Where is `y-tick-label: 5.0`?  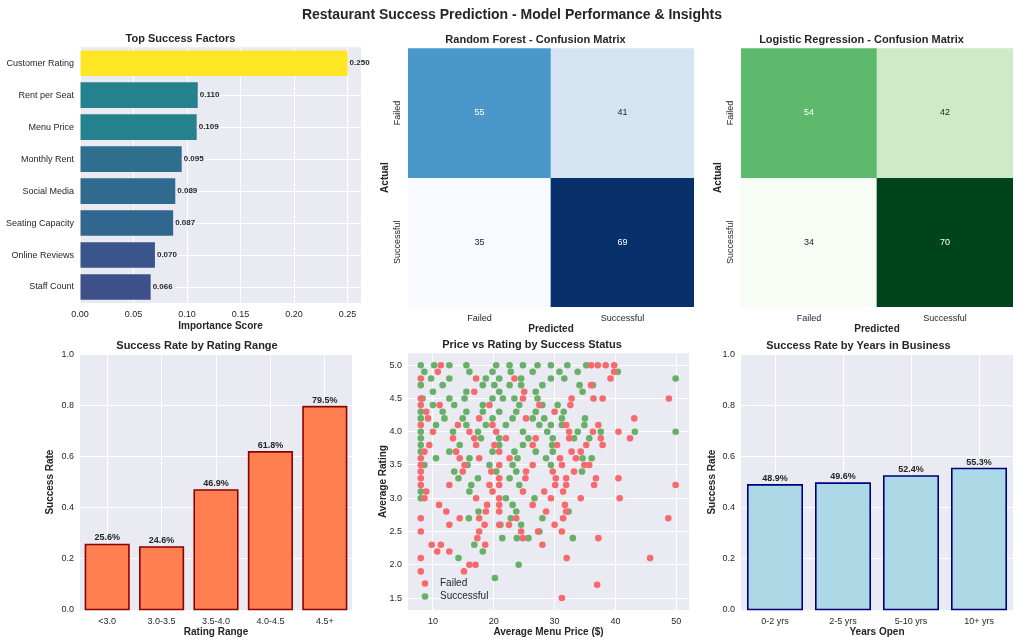
y-tick-label: 5.0 is located at coordinates (395, 364).